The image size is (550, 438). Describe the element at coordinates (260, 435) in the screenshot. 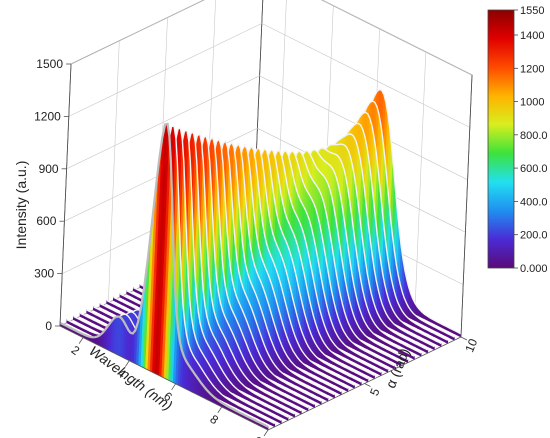

I see `x-tick-label: 10` at that location.